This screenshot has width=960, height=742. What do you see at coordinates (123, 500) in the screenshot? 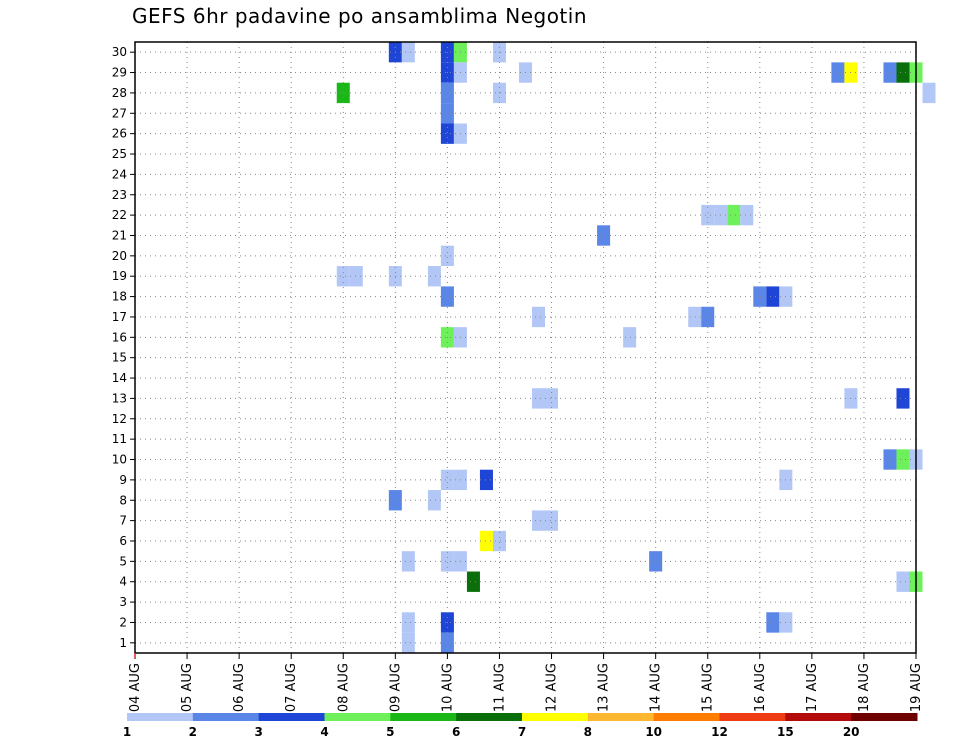
I see `y-tick-label-8: 8` at bounding box center [123, 500].